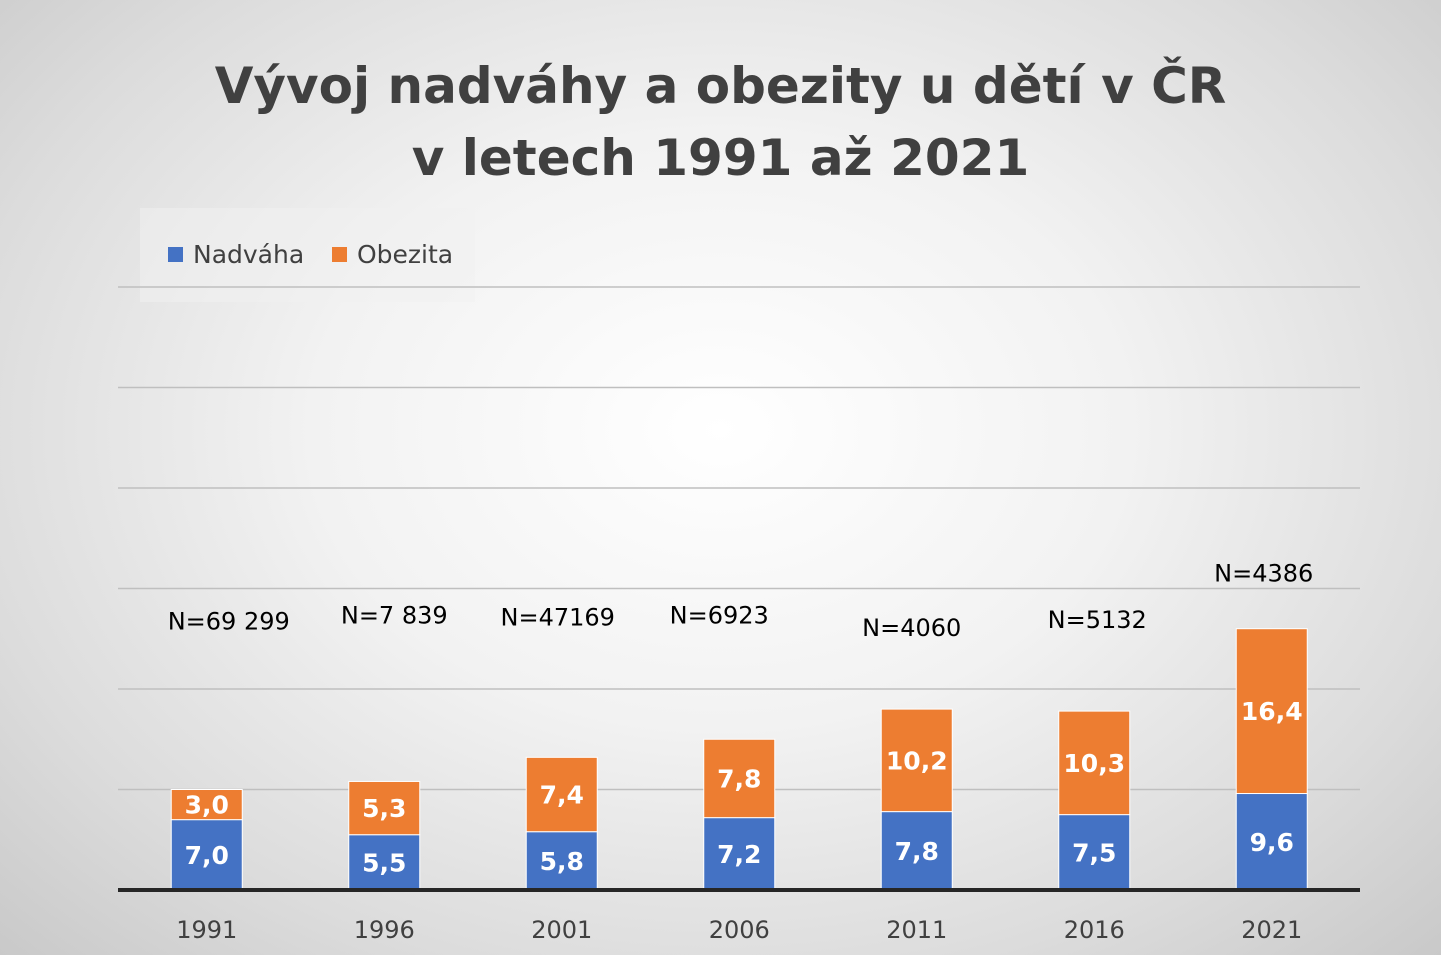 The width and height of the screenshot is (1441, 955). I want to click on data-label-obezita-2001: 7,4, so click(562, 795).